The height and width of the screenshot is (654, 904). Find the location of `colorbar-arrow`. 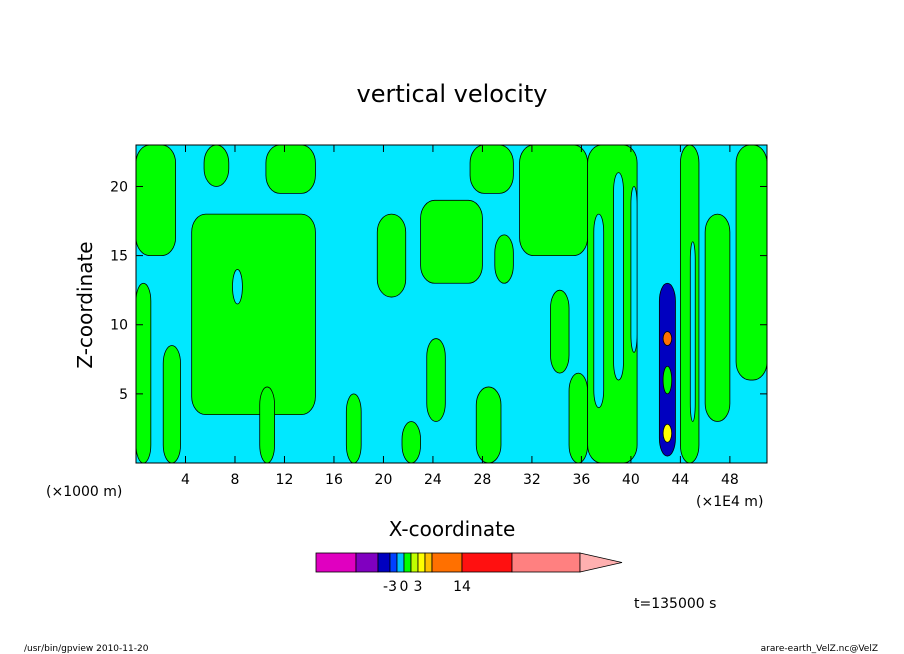

colorbar-arrow is located at coordinates (601, 562).